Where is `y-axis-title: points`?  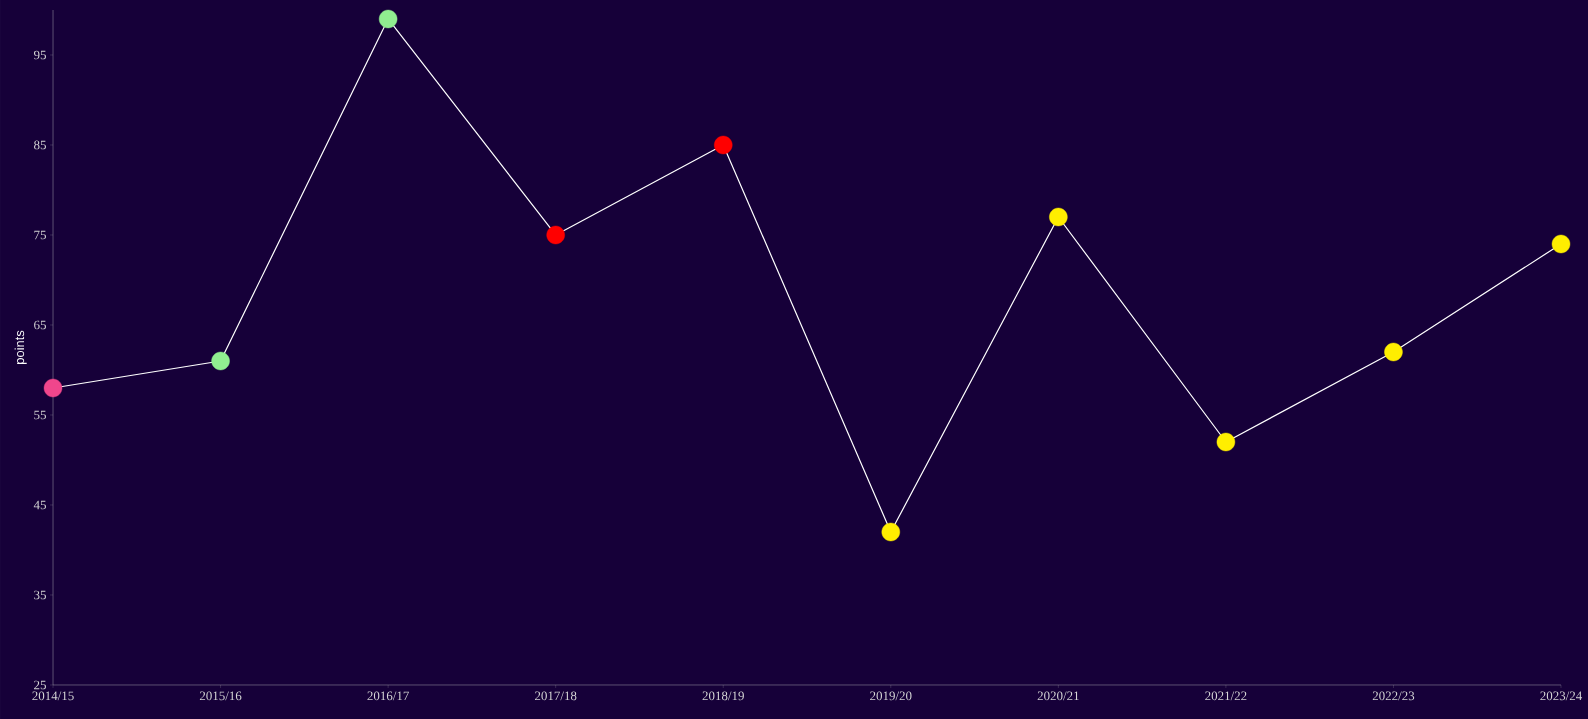
y-axis-title: points is located at coordinates (20, 347).